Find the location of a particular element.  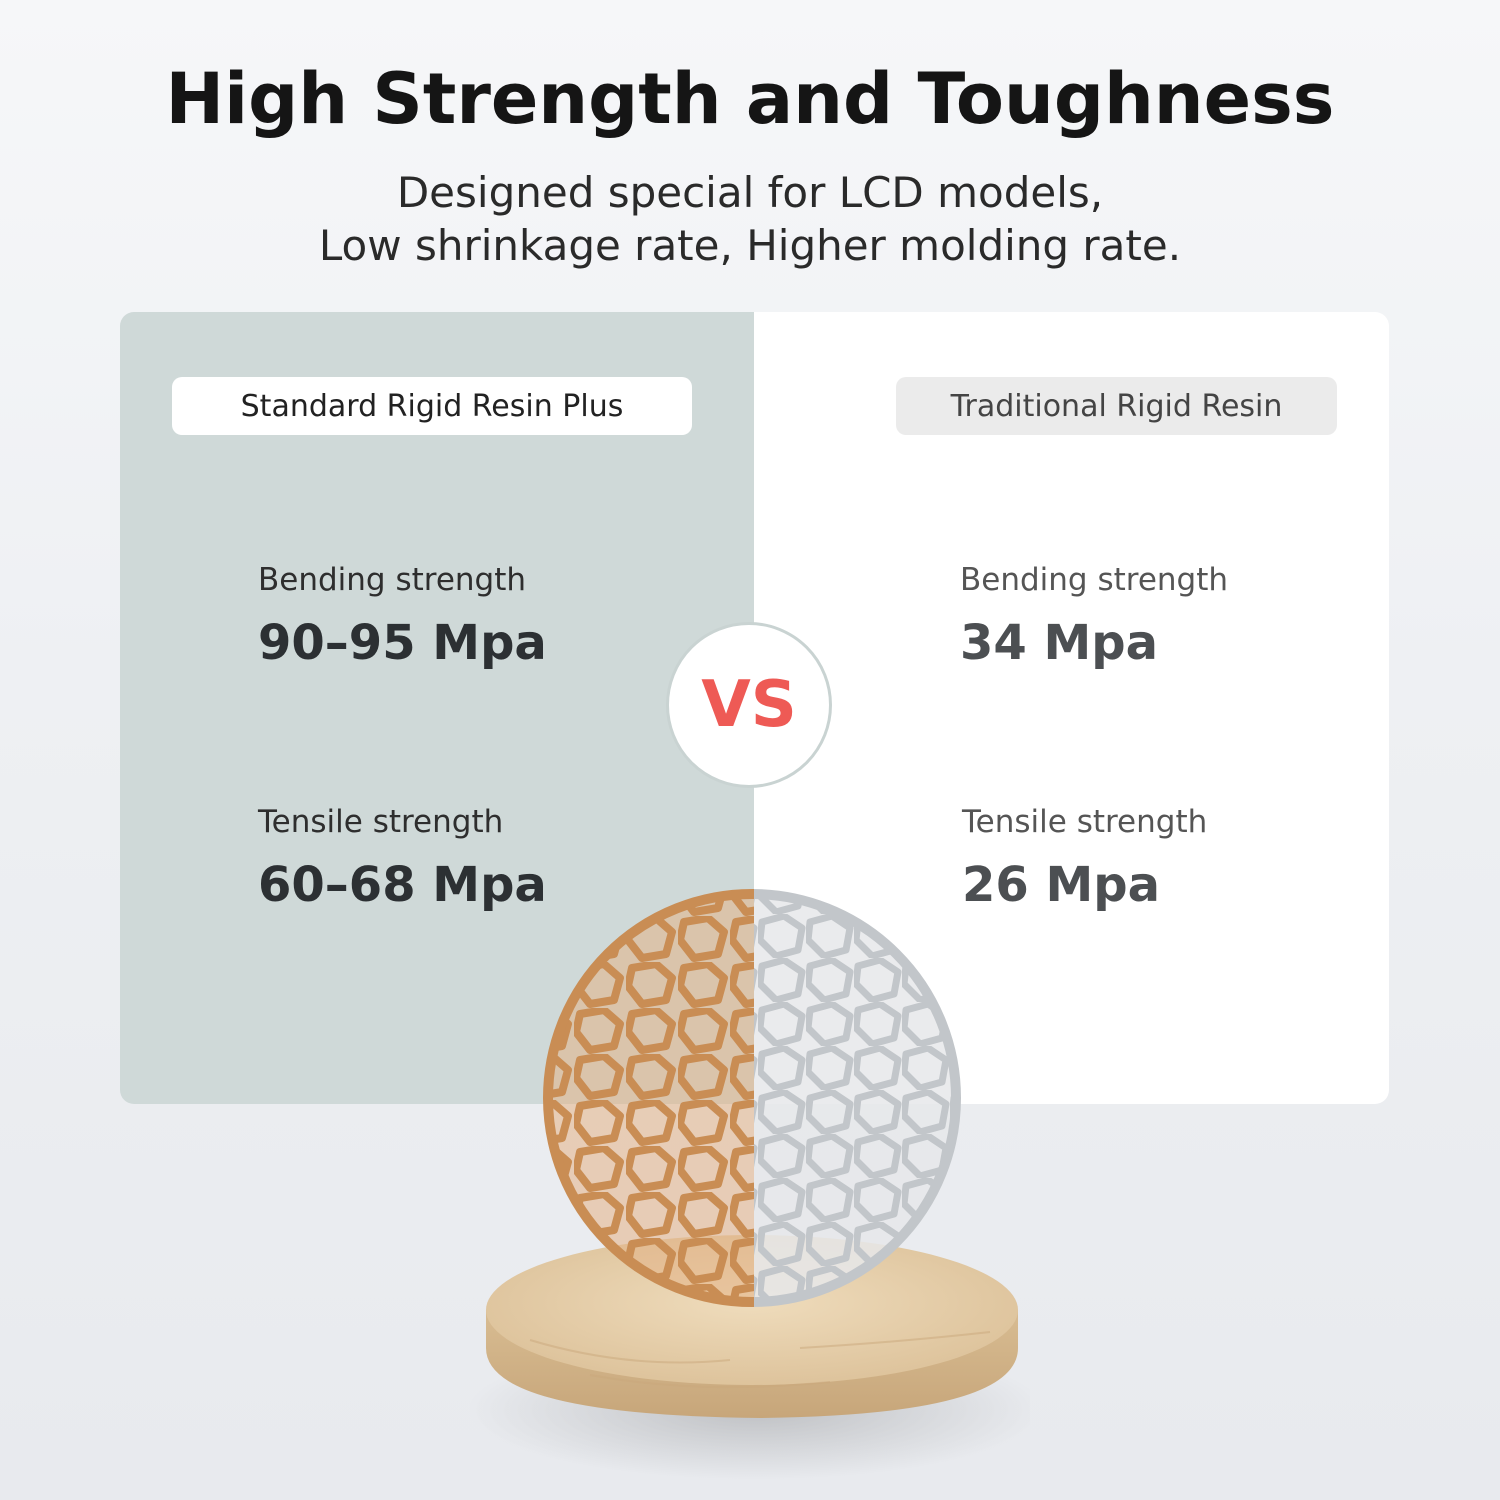

right-tensile-value: 26 Mpa is located at coordinates (1061, 885).